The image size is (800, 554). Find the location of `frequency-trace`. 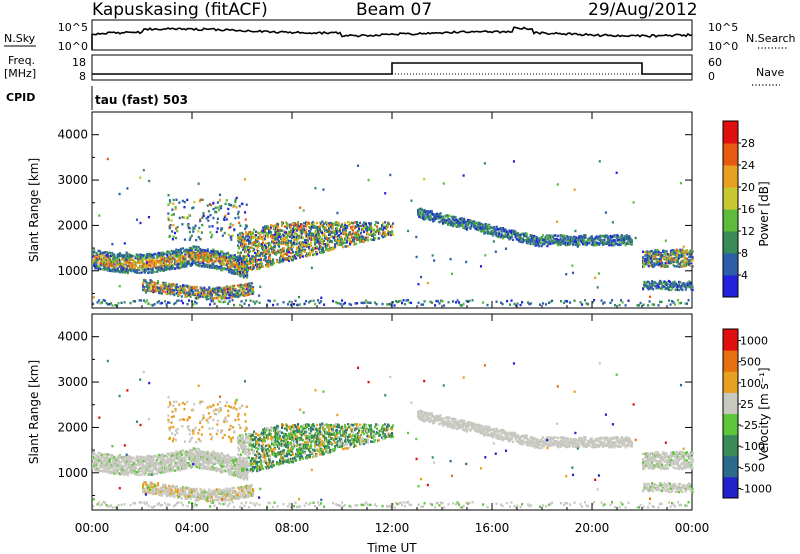

frequency-trace is located at coordinates (392, 68).